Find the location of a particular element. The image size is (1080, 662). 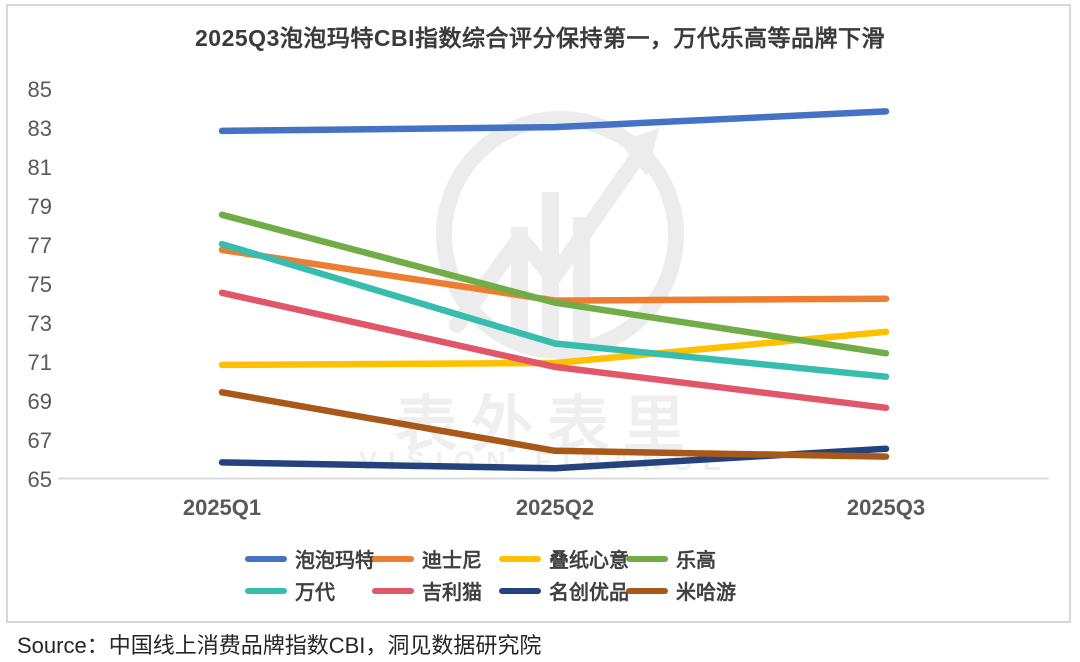

legend-label: 迪士尼 is located at coordinates (452, 561).